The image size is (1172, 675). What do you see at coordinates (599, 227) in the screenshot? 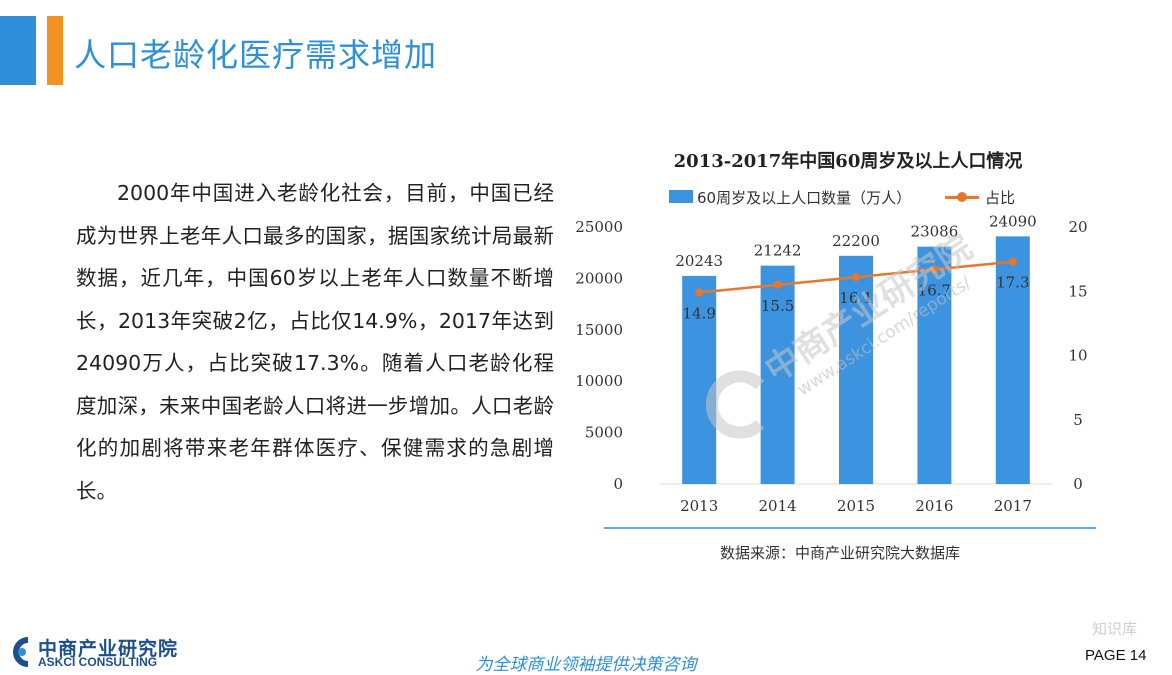
I see `y-left-tick-label: 25000` at bounding box center [599, 227].